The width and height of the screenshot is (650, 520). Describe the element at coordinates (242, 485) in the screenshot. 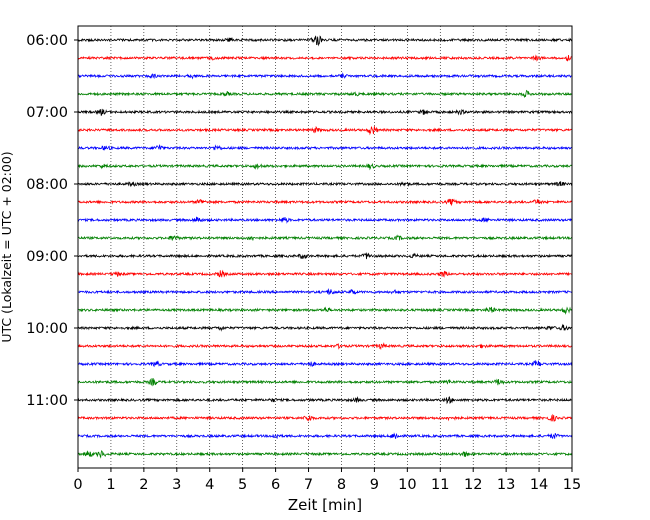

I see `x-tick-label: 5` at that location.